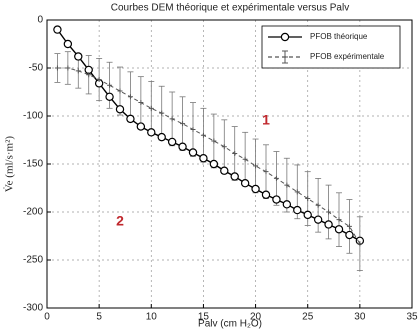 The image size is (419, 329). I want to click on x-tick-label: 0, so click(47, 317).